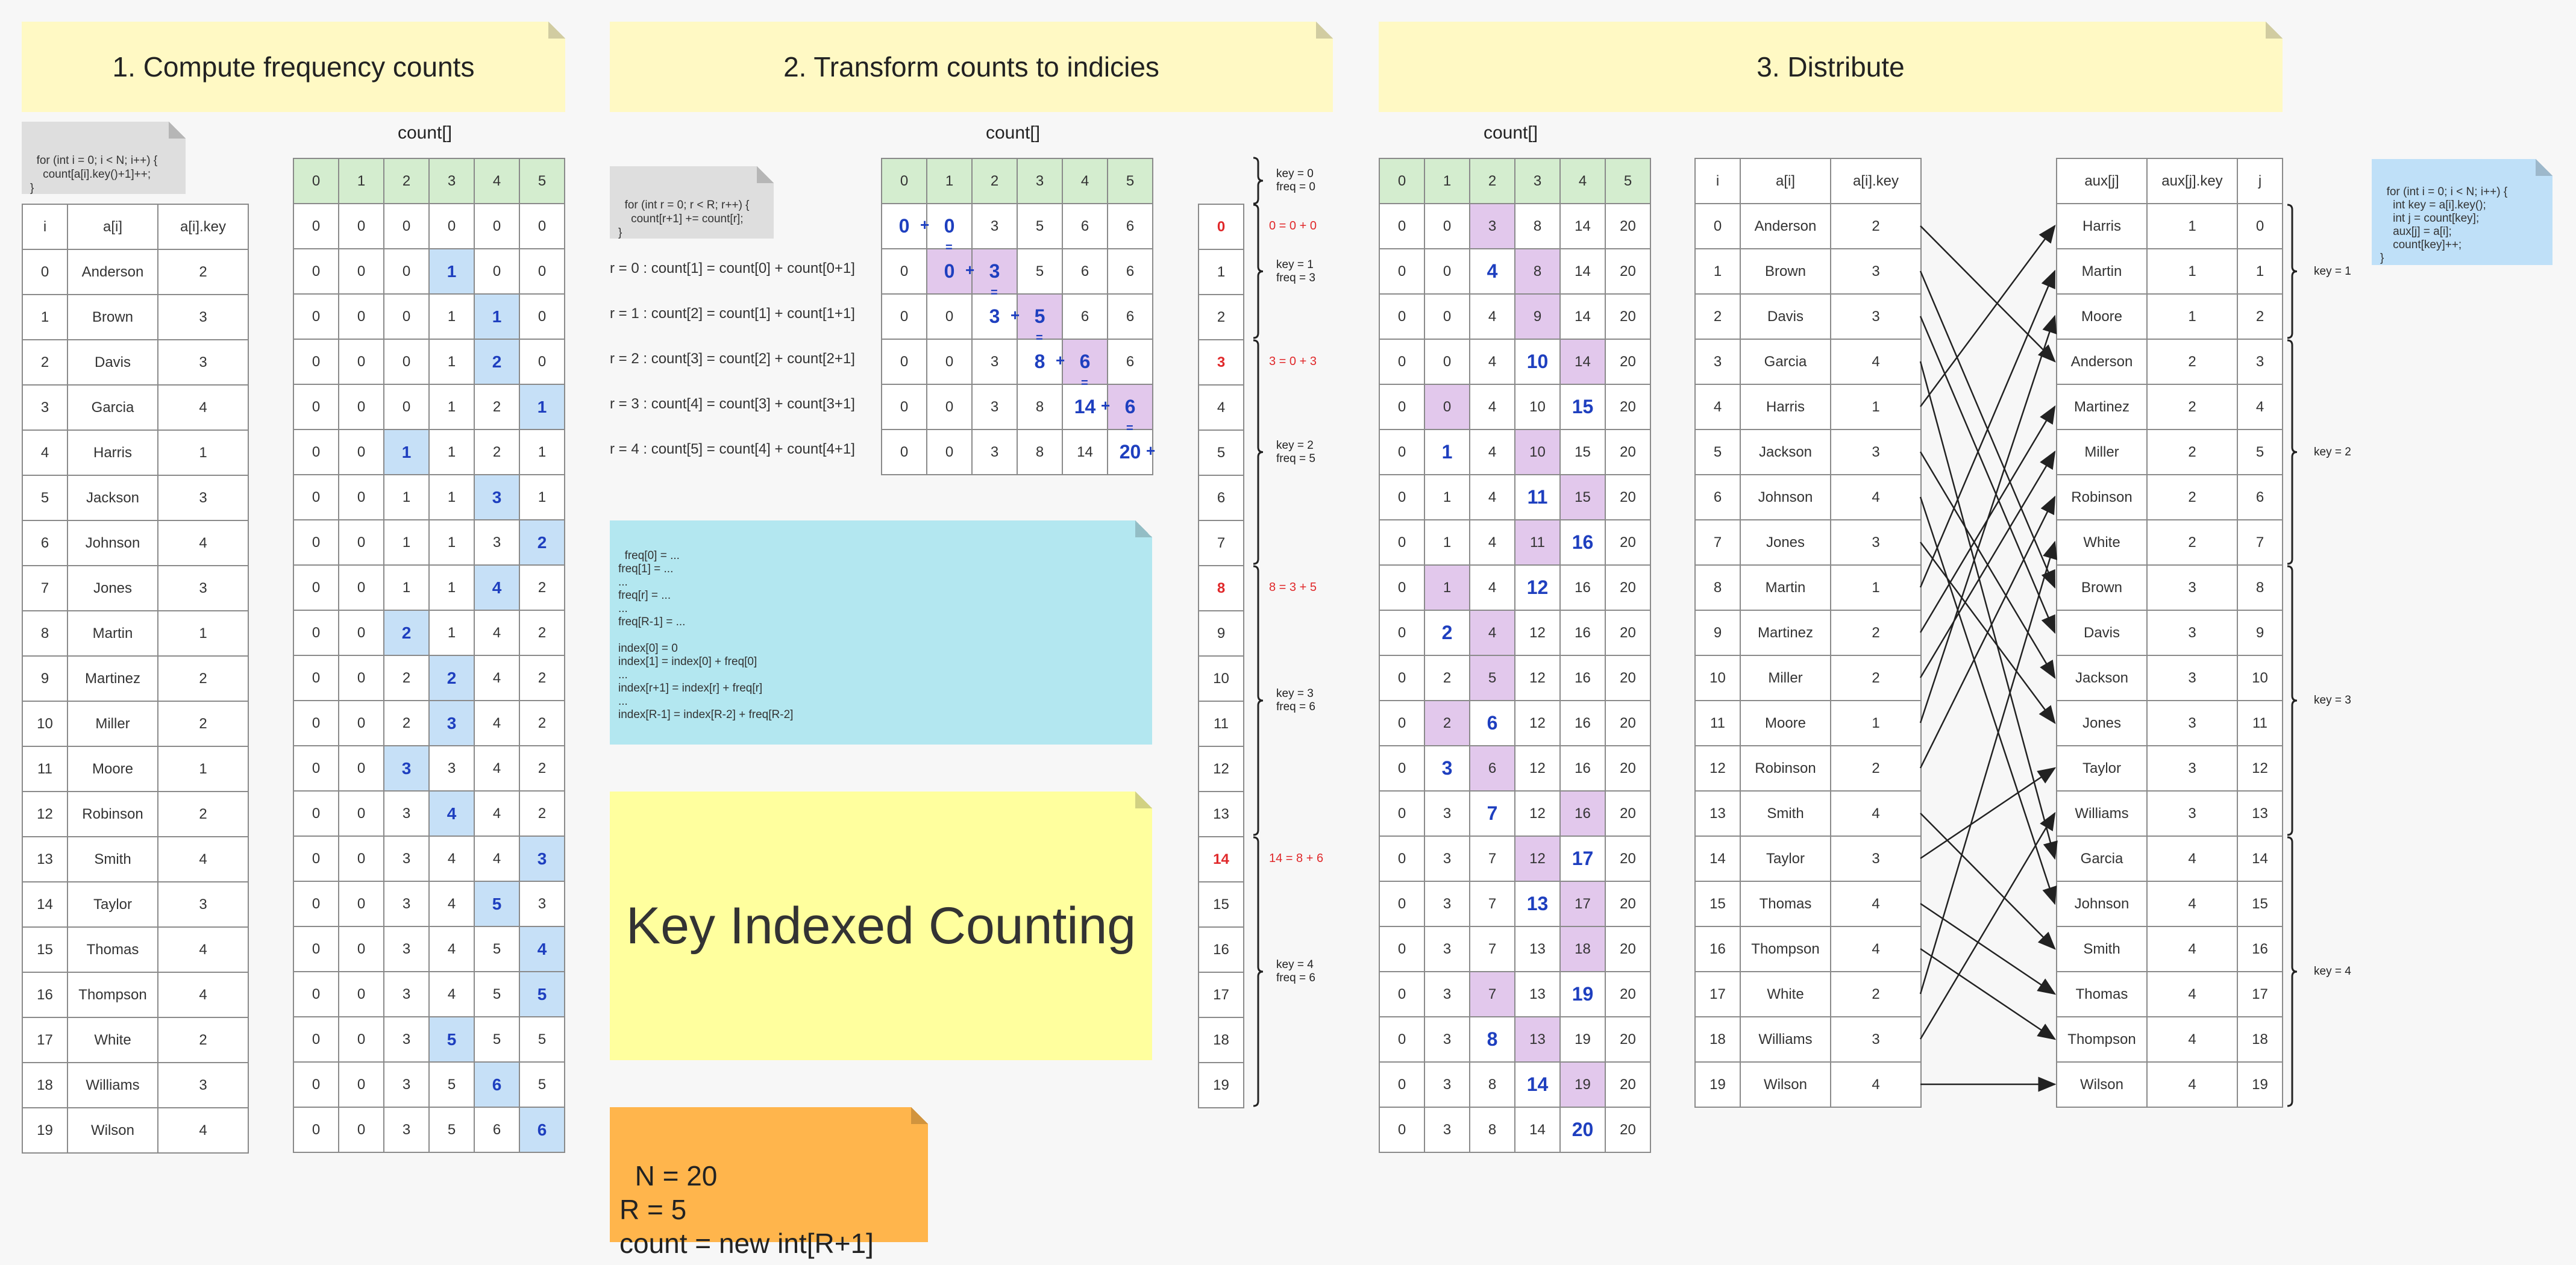 The height and width of the screenshot is (1265, 2576). Describe the element at coordinates (1582, 633) in the screenshot. I see `table-cell: 16` at that location.